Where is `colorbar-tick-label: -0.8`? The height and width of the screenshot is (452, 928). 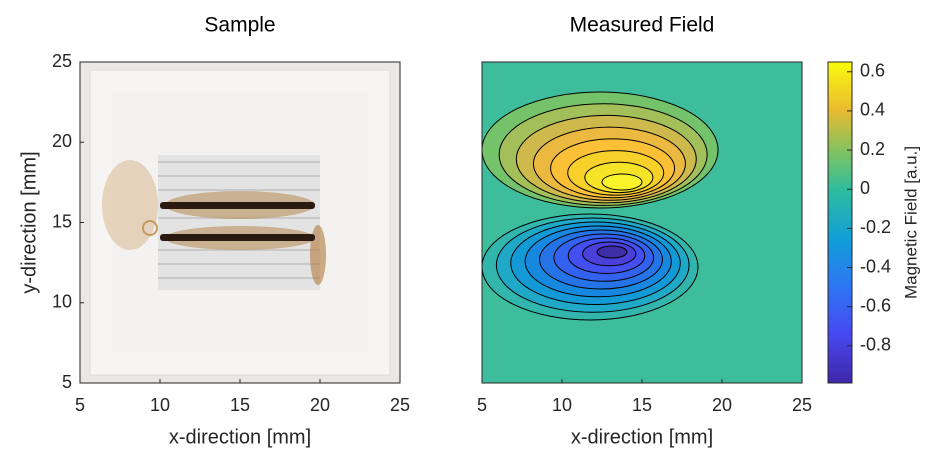
colorbar-tick-label: -0.8 is located at coordinates (875, 345).